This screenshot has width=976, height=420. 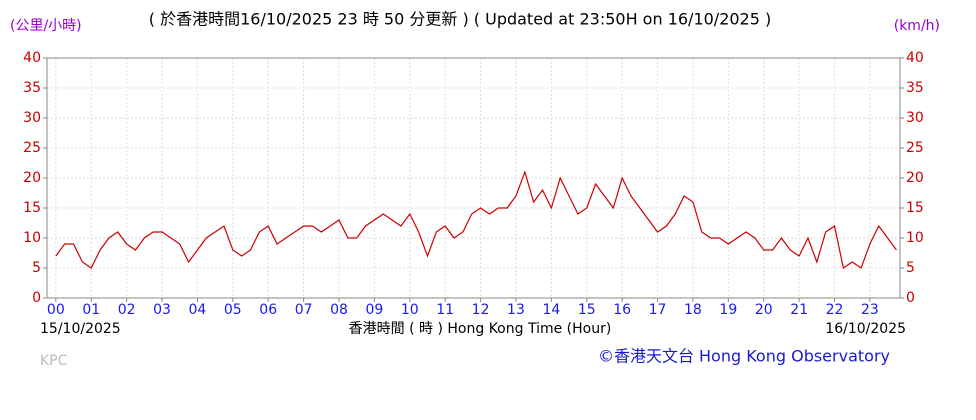 What do you see at coordinates (728, 310) in the screenshot?
I see `x-tick-label: 19` at bounding box center [728, 310].